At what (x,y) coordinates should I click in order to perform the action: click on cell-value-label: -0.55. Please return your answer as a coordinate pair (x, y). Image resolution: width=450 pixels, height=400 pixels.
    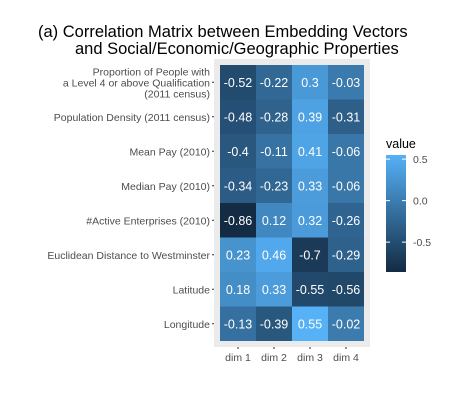
    Looking at the image, I should click on (310, 290).